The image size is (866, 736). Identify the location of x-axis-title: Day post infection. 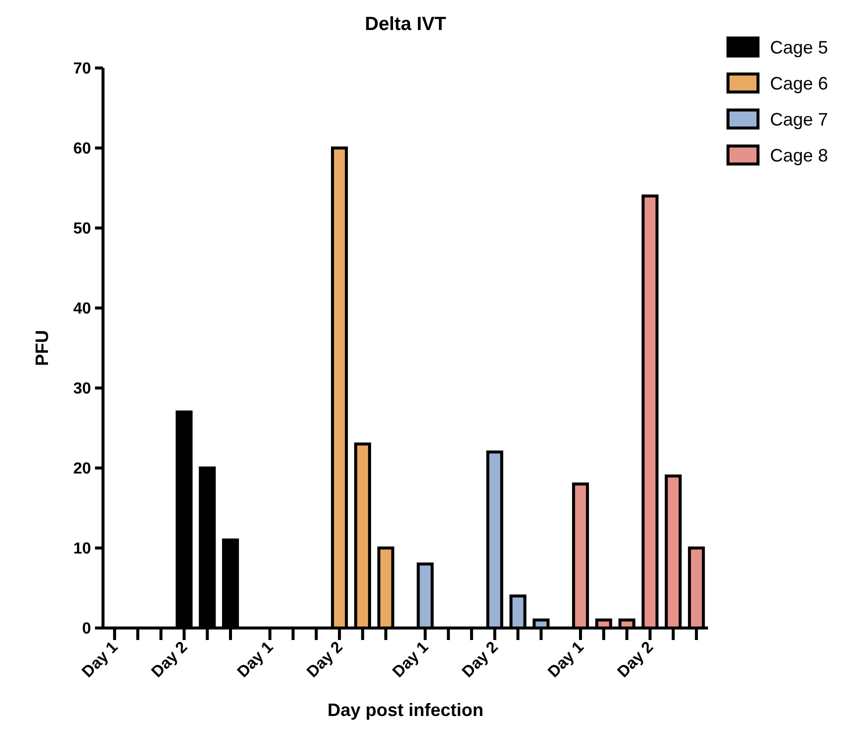
(405, 710).